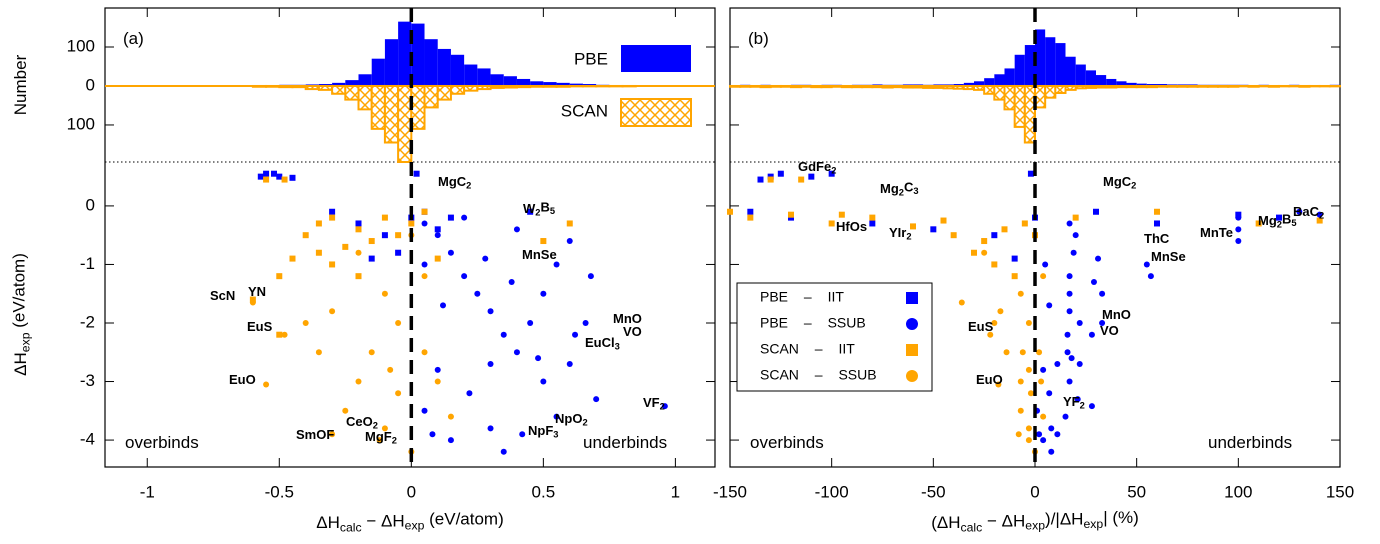 The width and height of the screenshot is (1380, 544). What do you see at coordinates (1121, 517) in the screenshot?
I see `x-axis-label-part: | (%)` at bounding box center [1121, 517].